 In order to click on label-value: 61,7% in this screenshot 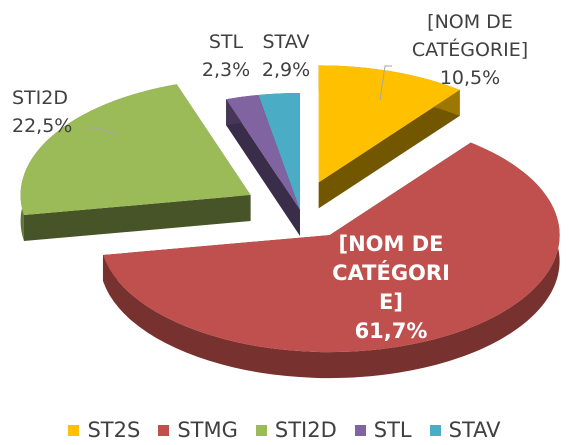, I will do `click(391, 331)`.